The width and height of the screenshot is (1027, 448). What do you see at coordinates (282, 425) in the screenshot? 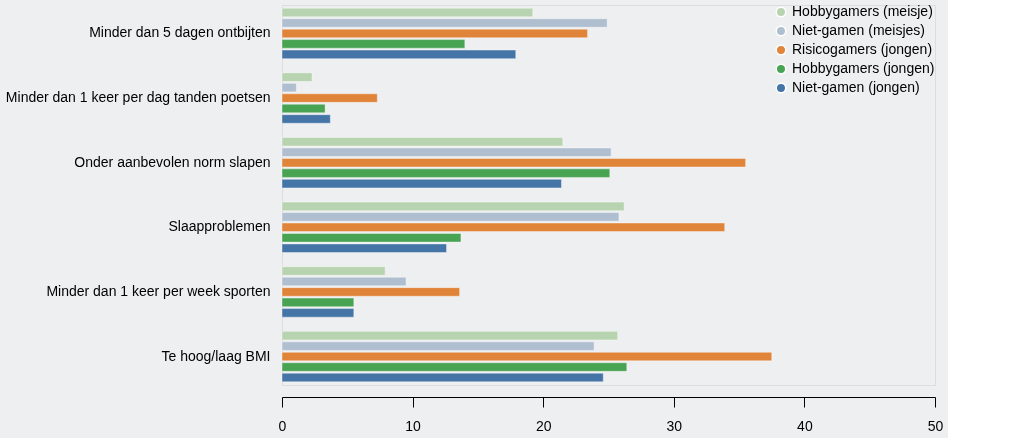
I see `x-tick-label: 0` at bounding box center [282, 425].